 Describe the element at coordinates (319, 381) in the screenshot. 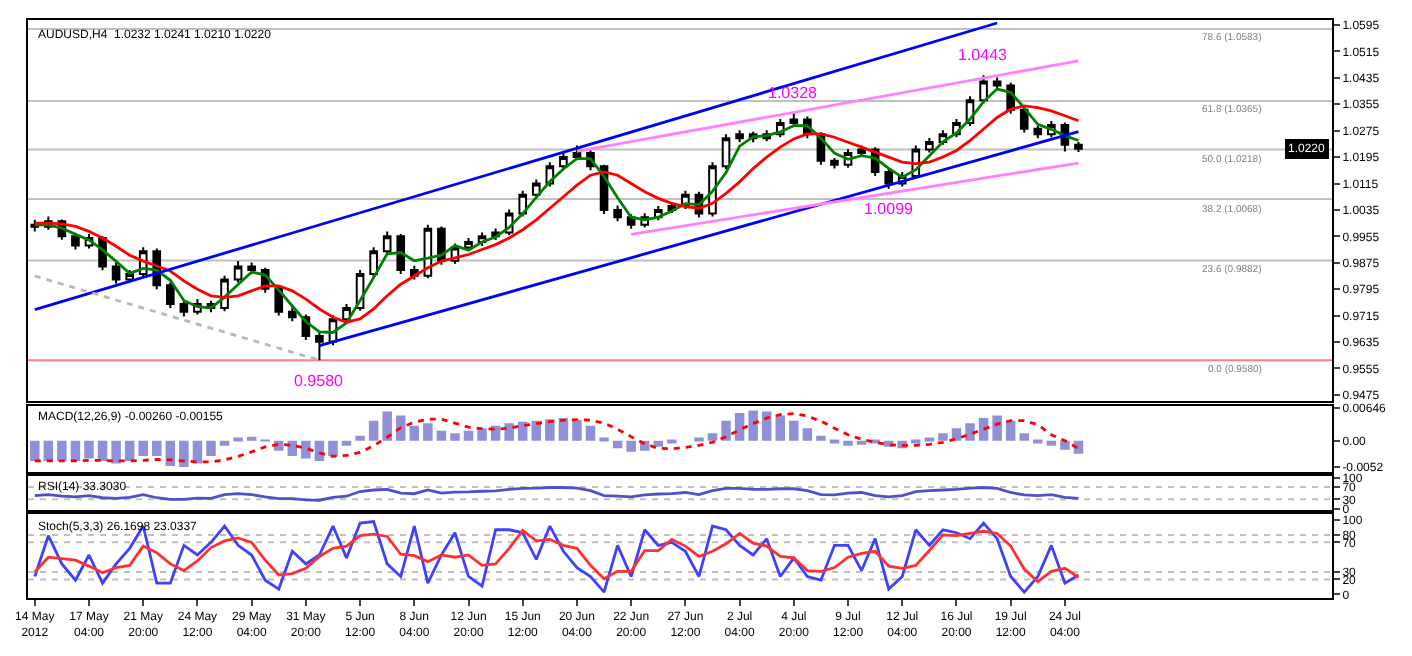

I see `annotation: 0.9580` at that location.